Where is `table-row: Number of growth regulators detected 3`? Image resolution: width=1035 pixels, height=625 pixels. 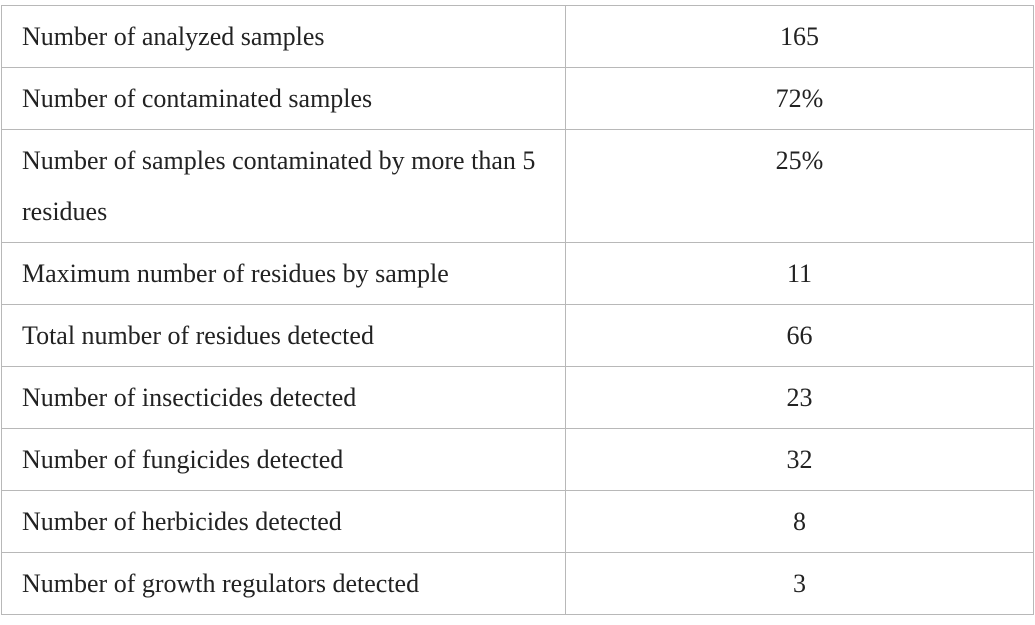
table-row: Number of growth regulators detected 3 is located at coordinates (517, 583).